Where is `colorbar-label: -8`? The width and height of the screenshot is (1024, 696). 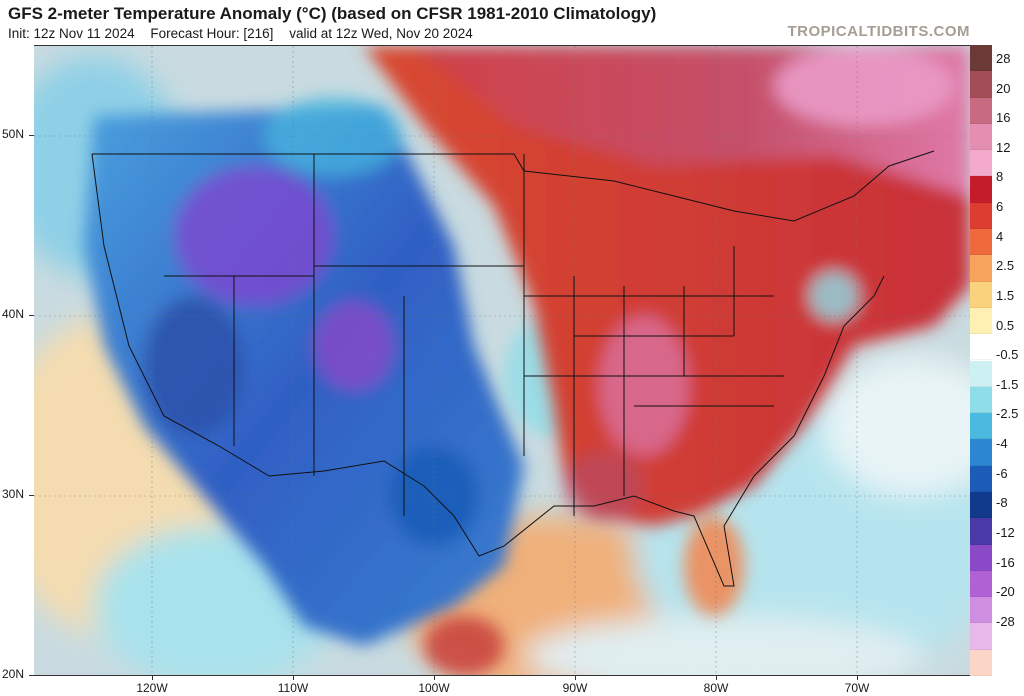 colorbar-label: -8 is located at coordinates (1002, 503).